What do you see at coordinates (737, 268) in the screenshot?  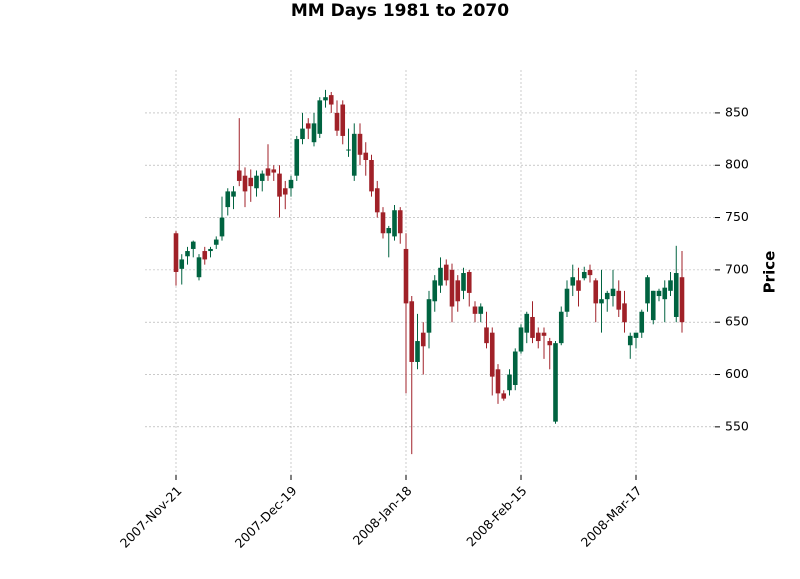 I see `y-tick-label: 700` at bounding box center [737, 268].